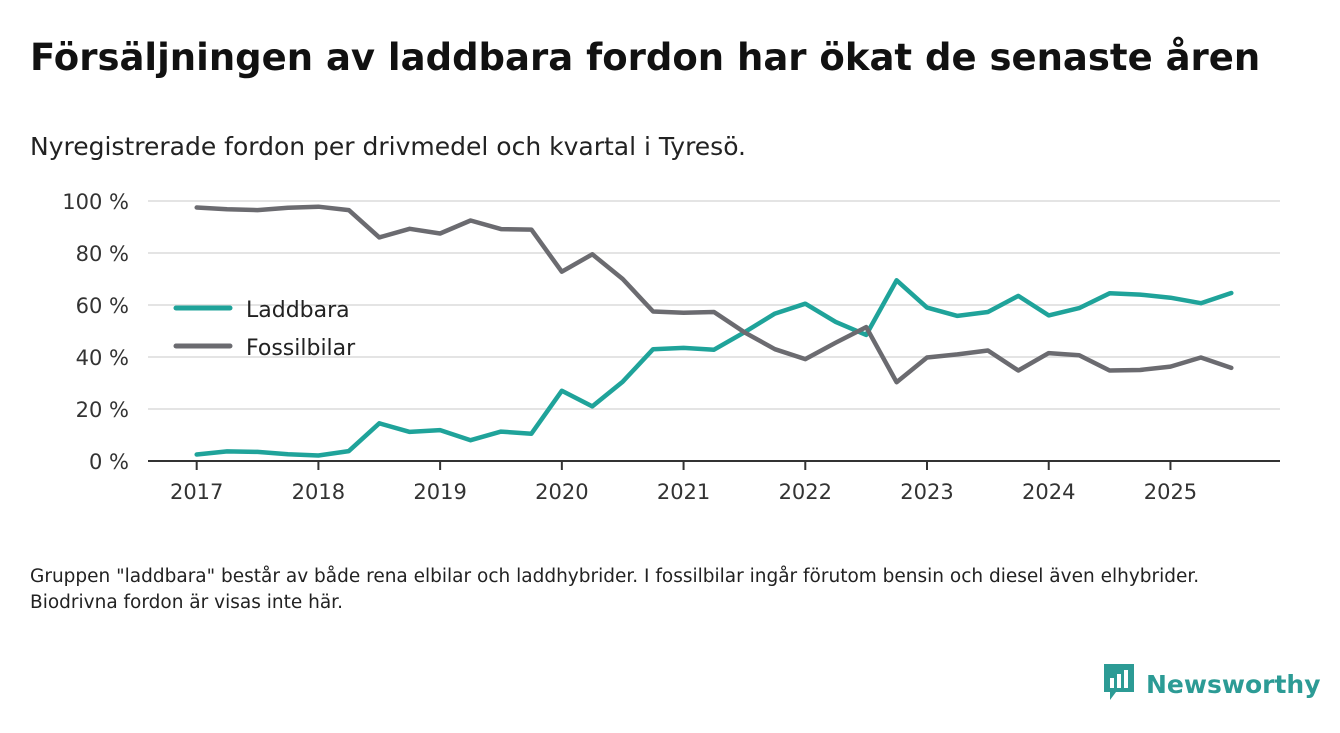 This screenshot has width=1340, height=733. I want to click on y-tick-label: 80 %, so click(102, 254).